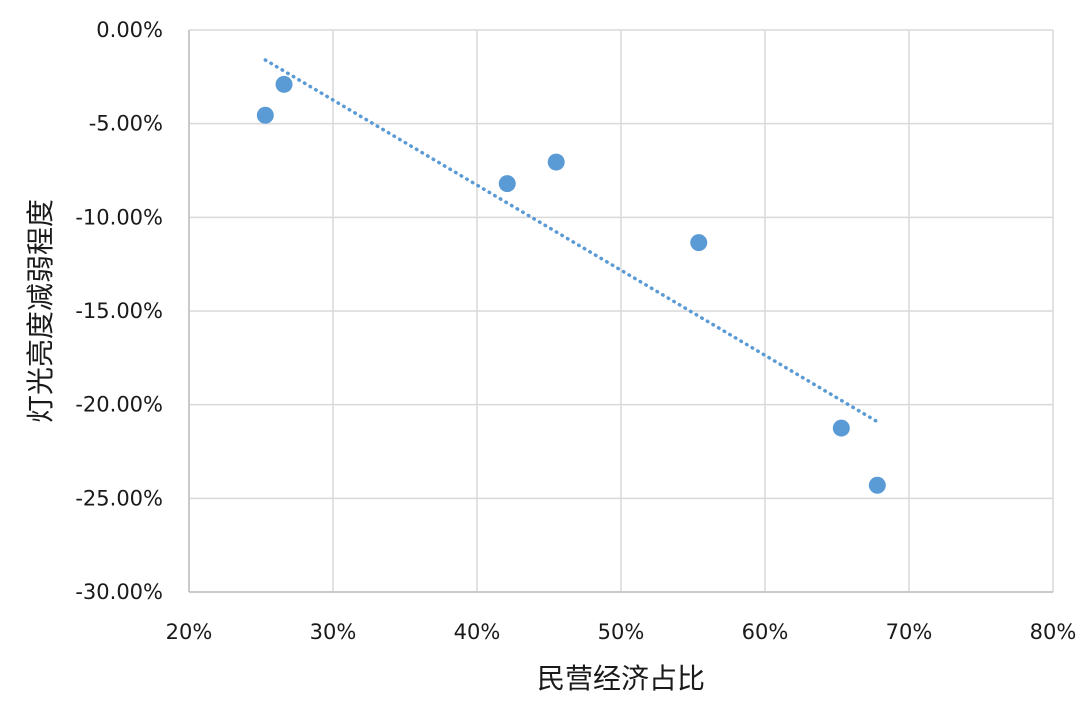  Describe the element at coordinates (189, 632) in the screenshot. I see `x-tick-label: 20%` at that location.